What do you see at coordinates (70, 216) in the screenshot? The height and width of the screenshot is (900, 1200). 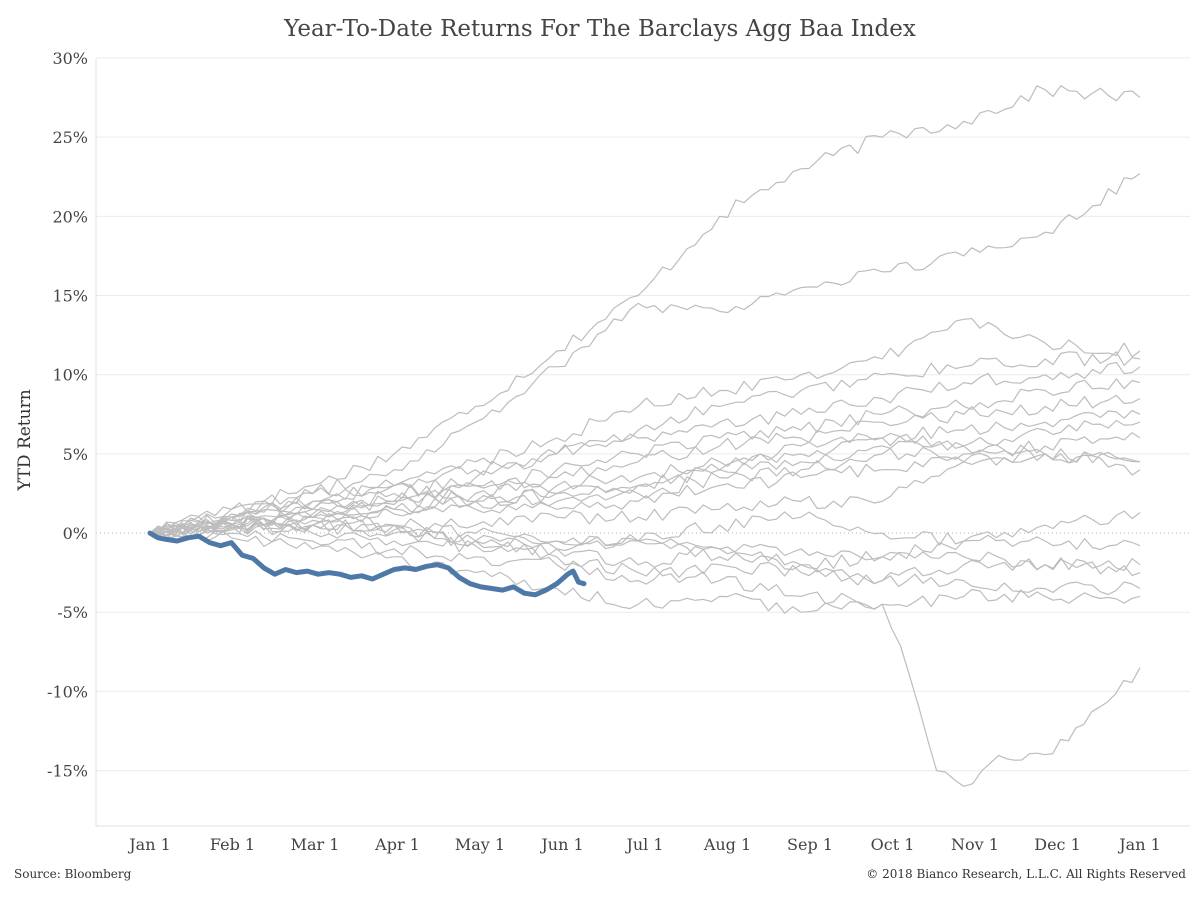 I see `y-tick-label: 20%` at bounding box center [70, 216].